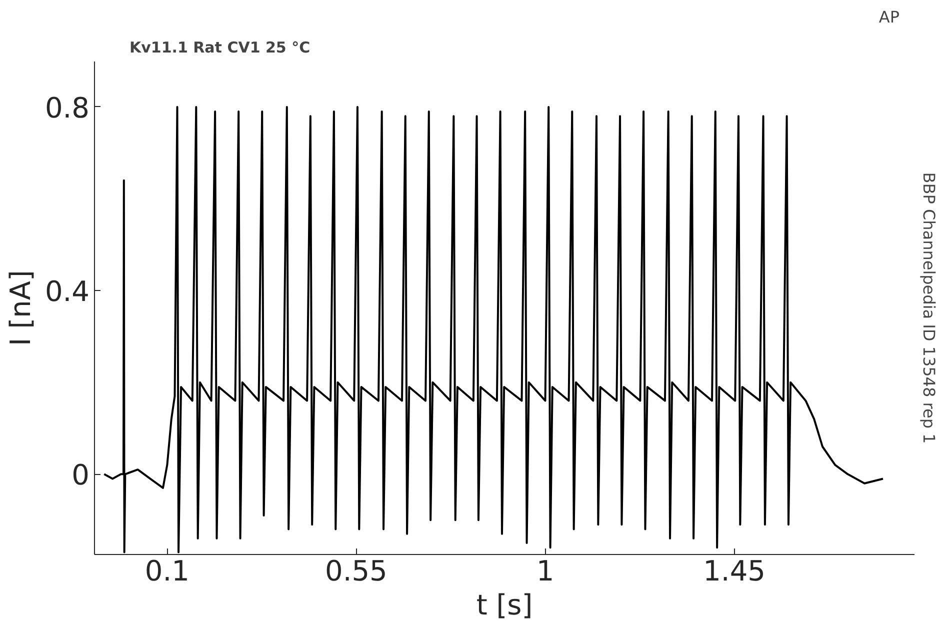  I want to click on y-axis-title: I [nA], so click(20, 308).